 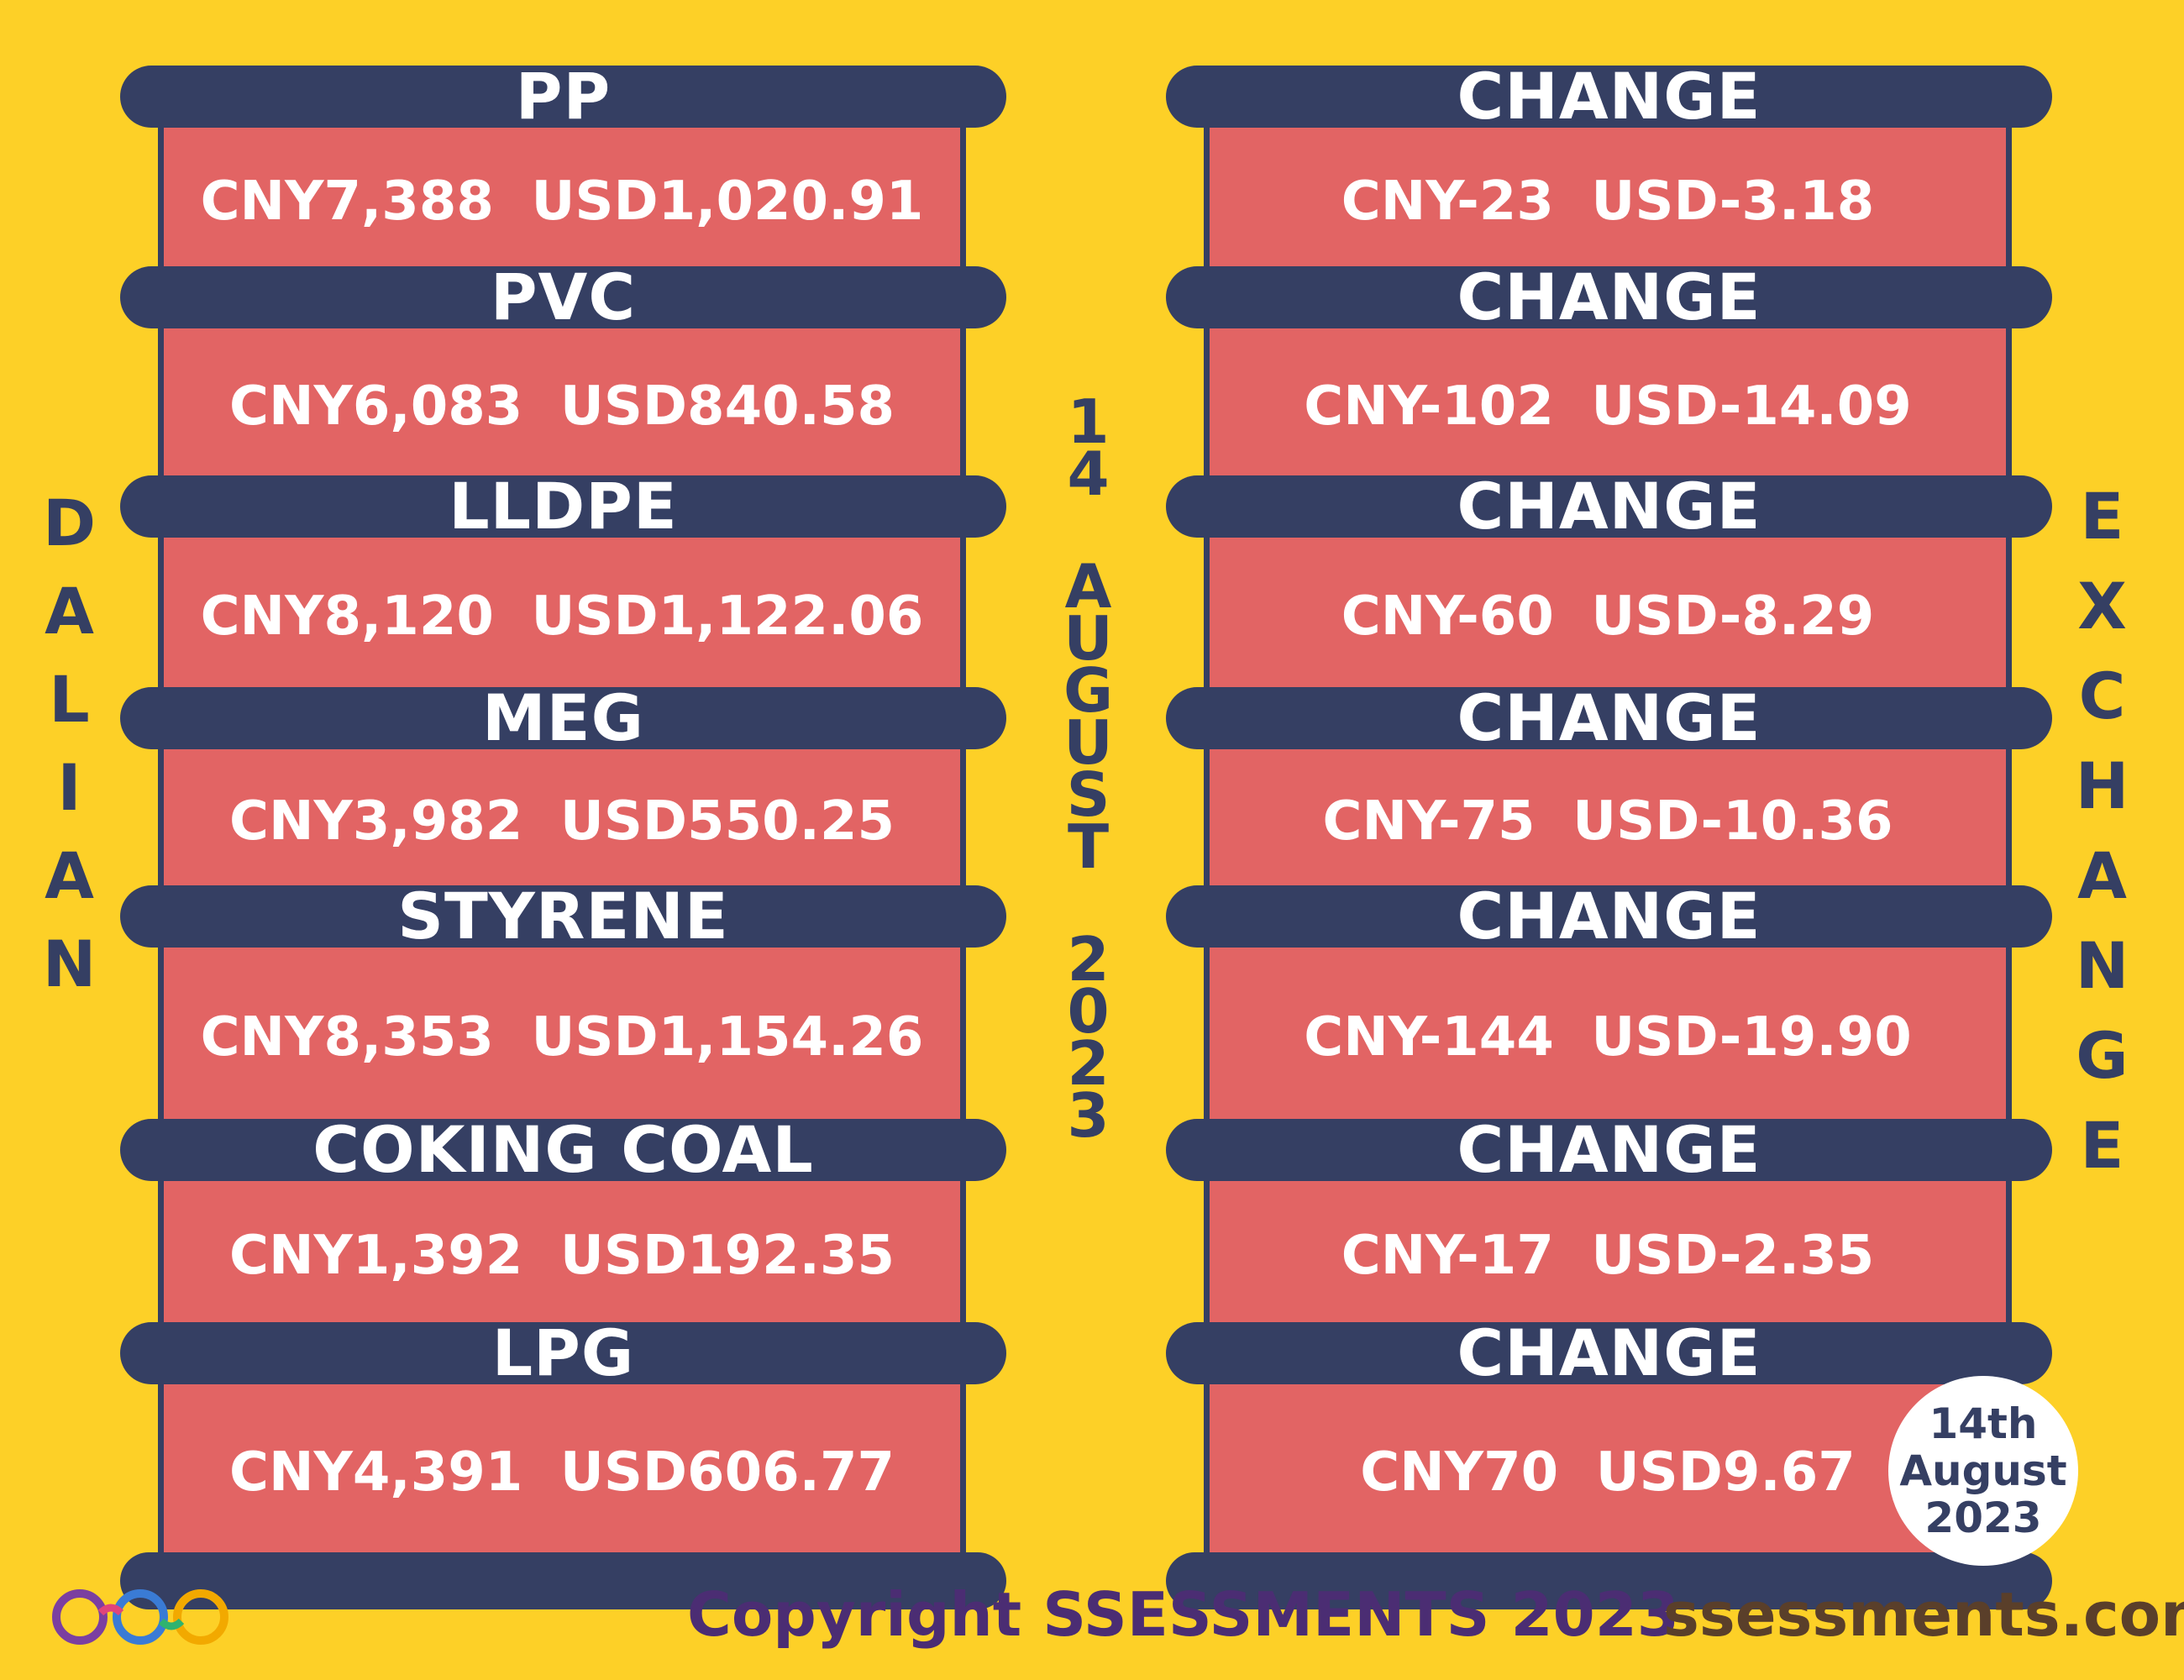 What do you see at coordinates (1923, 1614) in the screenshot?
I see `website-link: ssessments.com` at bounding box center [1923, 1614].